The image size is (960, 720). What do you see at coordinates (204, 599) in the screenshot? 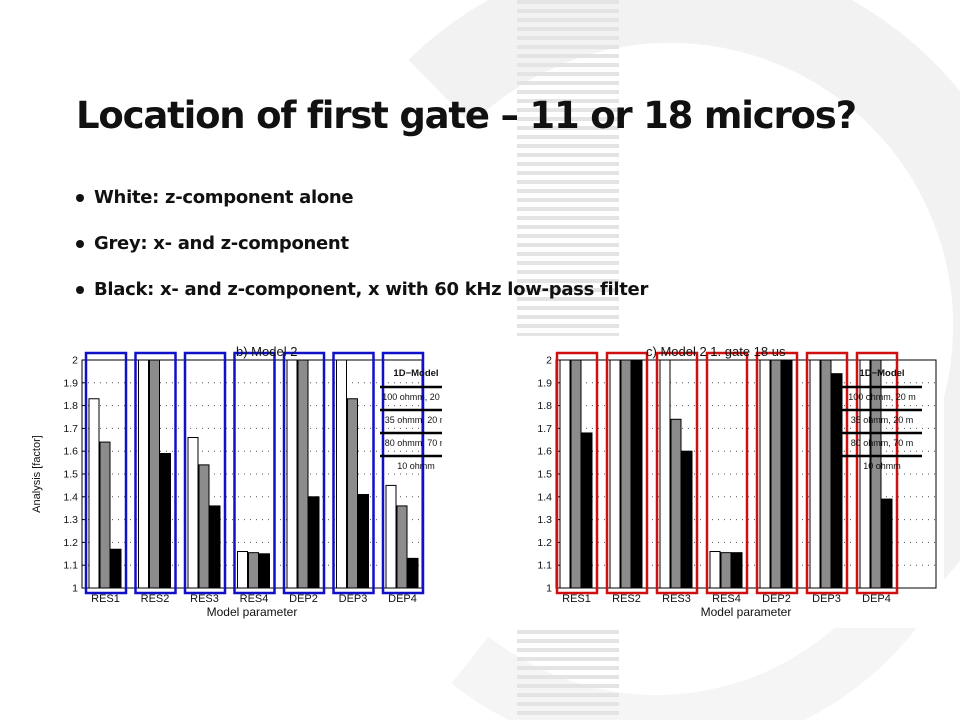
I see `x-tick-label: RES3` at bounding box center [204, 599].